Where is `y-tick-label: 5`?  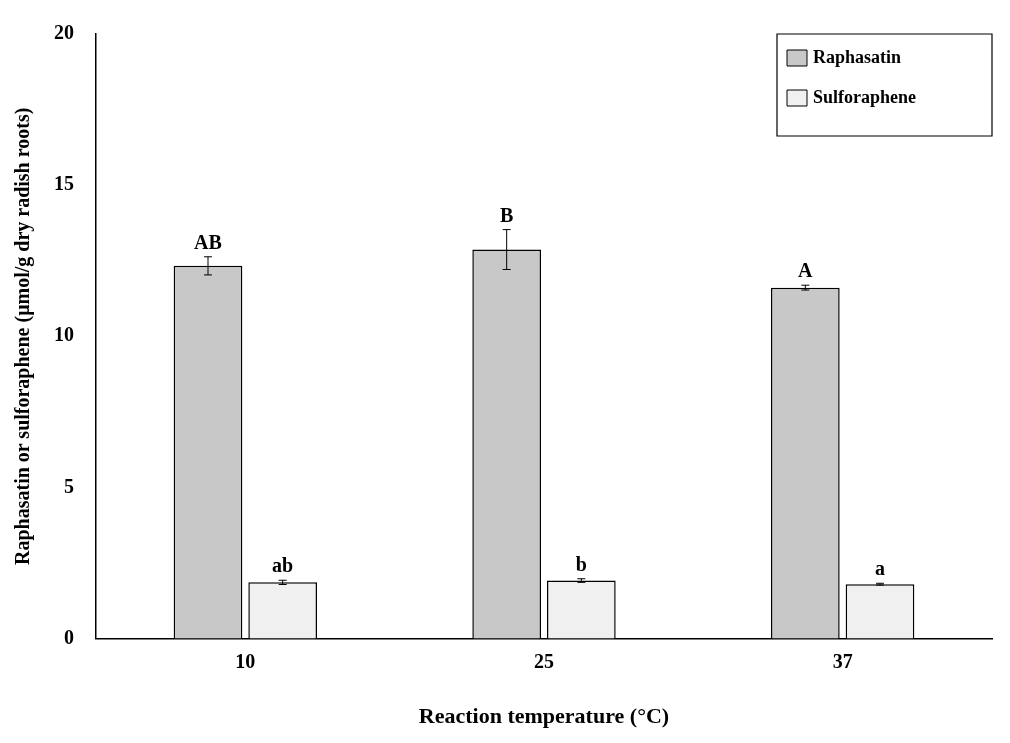
y-tick-label: 5 is located at coordinates (69, 485).